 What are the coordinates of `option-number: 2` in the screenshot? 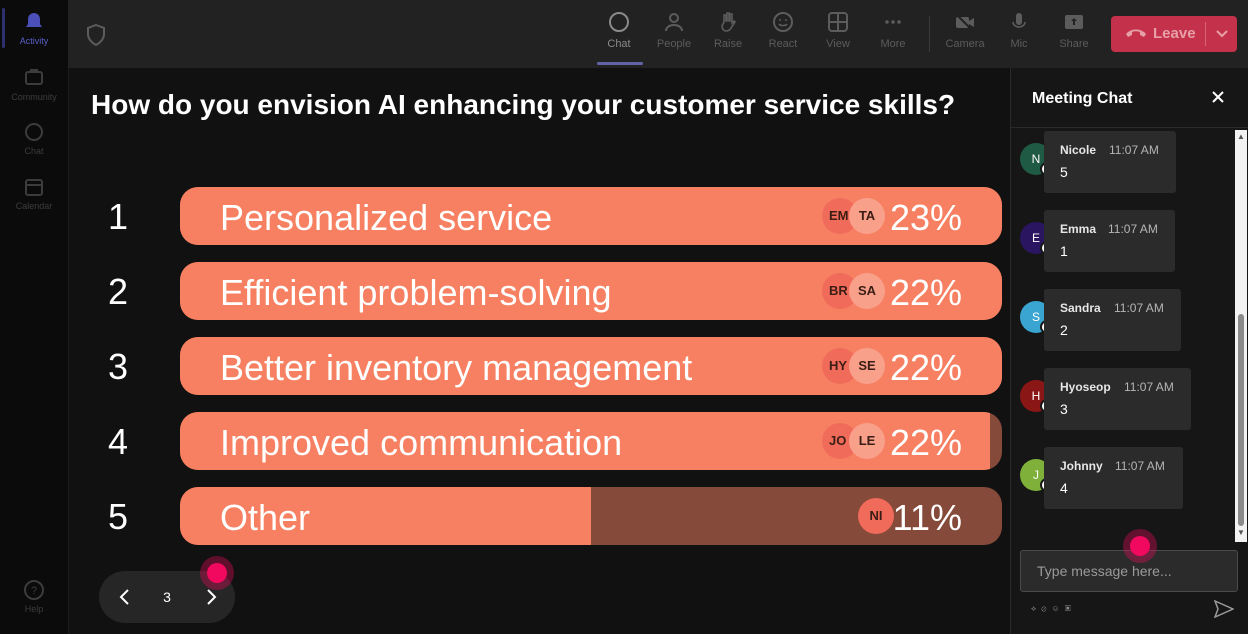 It's located at (118, 291).